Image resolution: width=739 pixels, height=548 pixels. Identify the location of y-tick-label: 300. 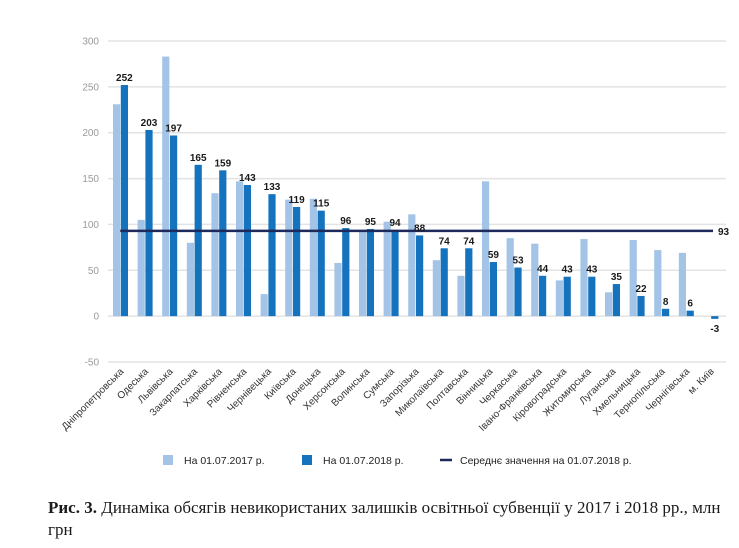
(90, 42).